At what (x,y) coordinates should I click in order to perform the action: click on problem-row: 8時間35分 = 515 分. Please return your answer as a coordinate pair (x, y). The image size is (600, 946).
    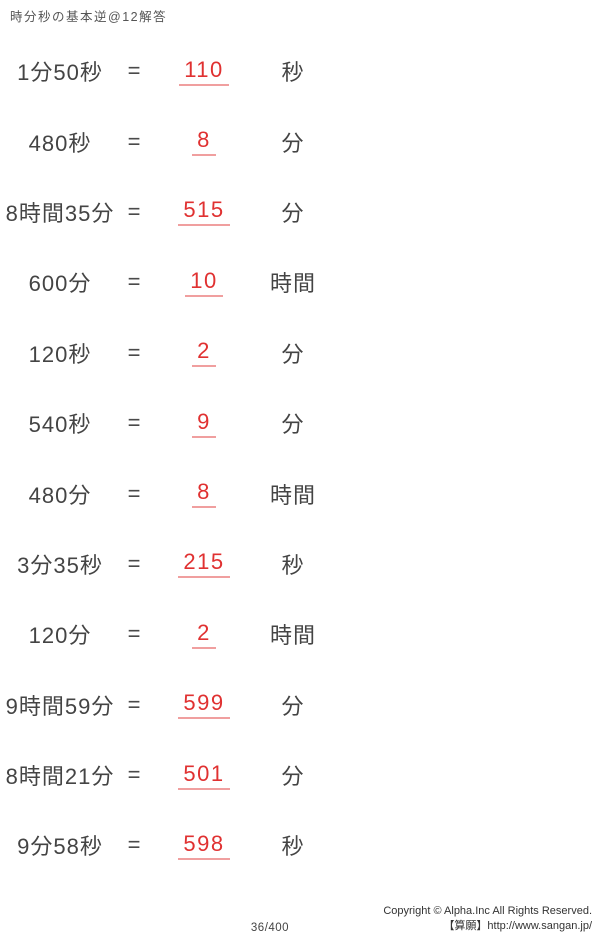
    Looking at the image, I should click on (174, 212).